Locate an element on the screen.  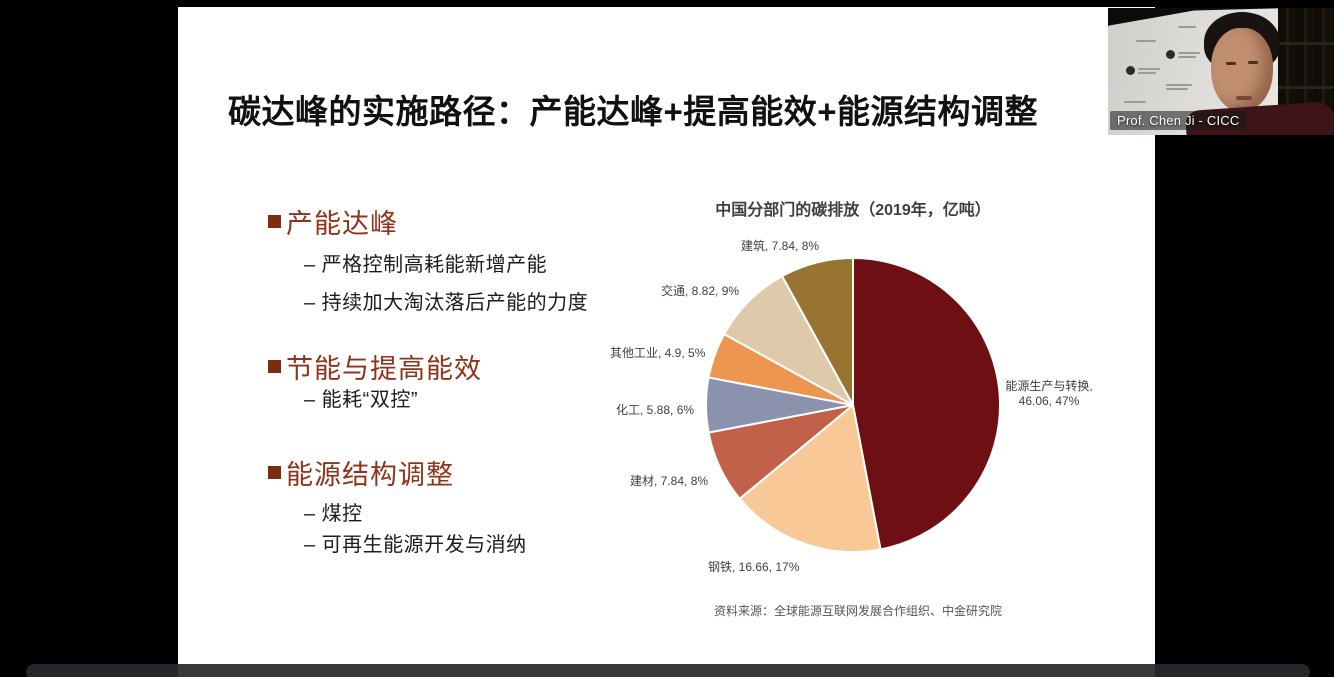
pie-label-transport: 交通, 8.82, 9% is located at coordinates (700, 291).